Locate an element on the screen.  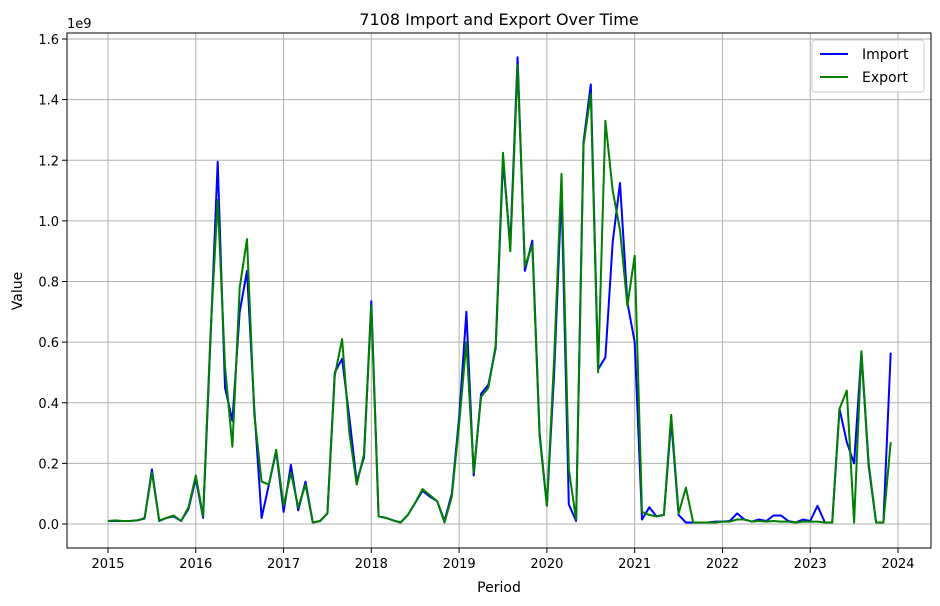
y-tick-label: 1.2 is located at coordinates (48, 161).